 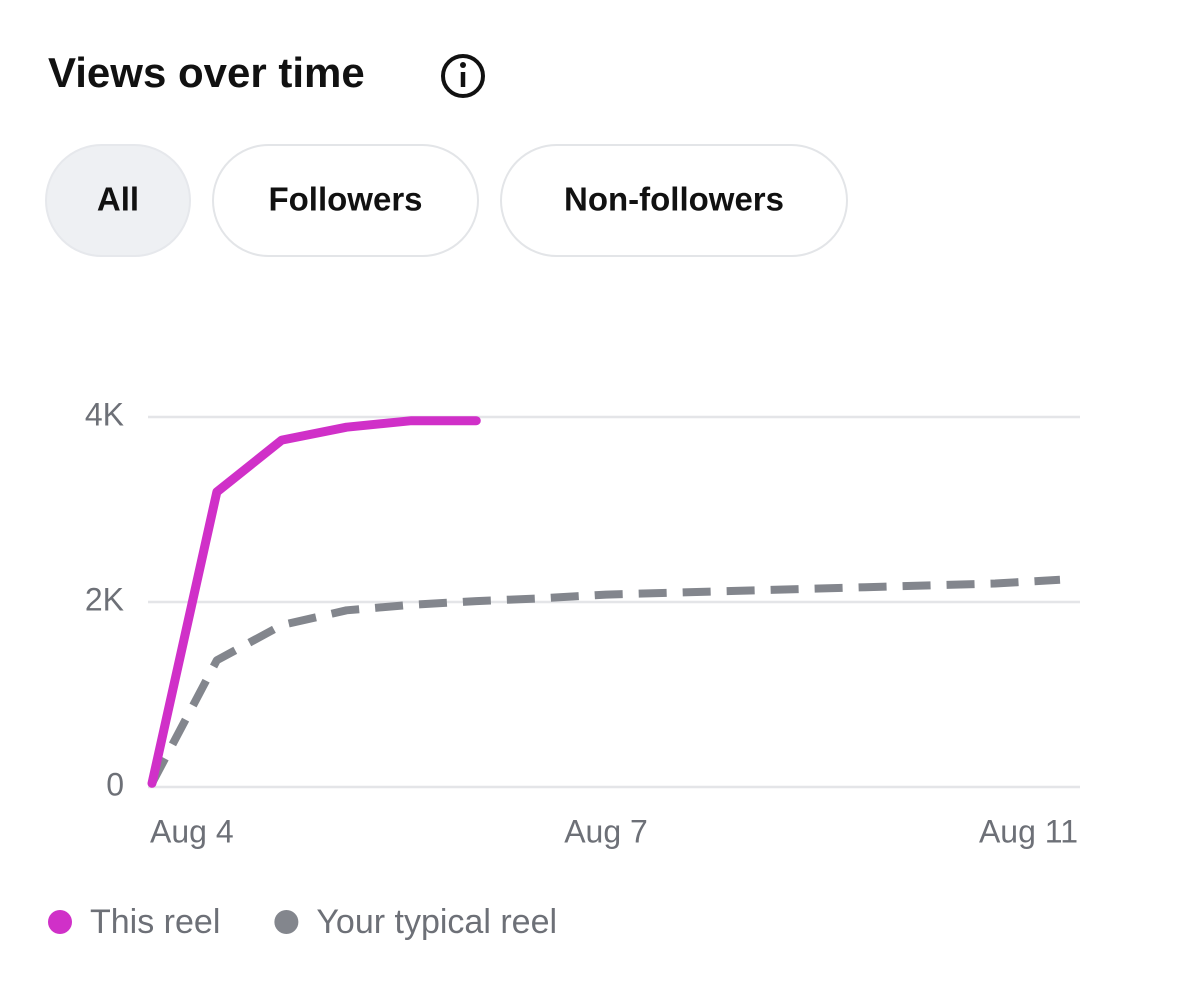 I want to click on y-tick-label: 2K, so click(x=104, y=599).